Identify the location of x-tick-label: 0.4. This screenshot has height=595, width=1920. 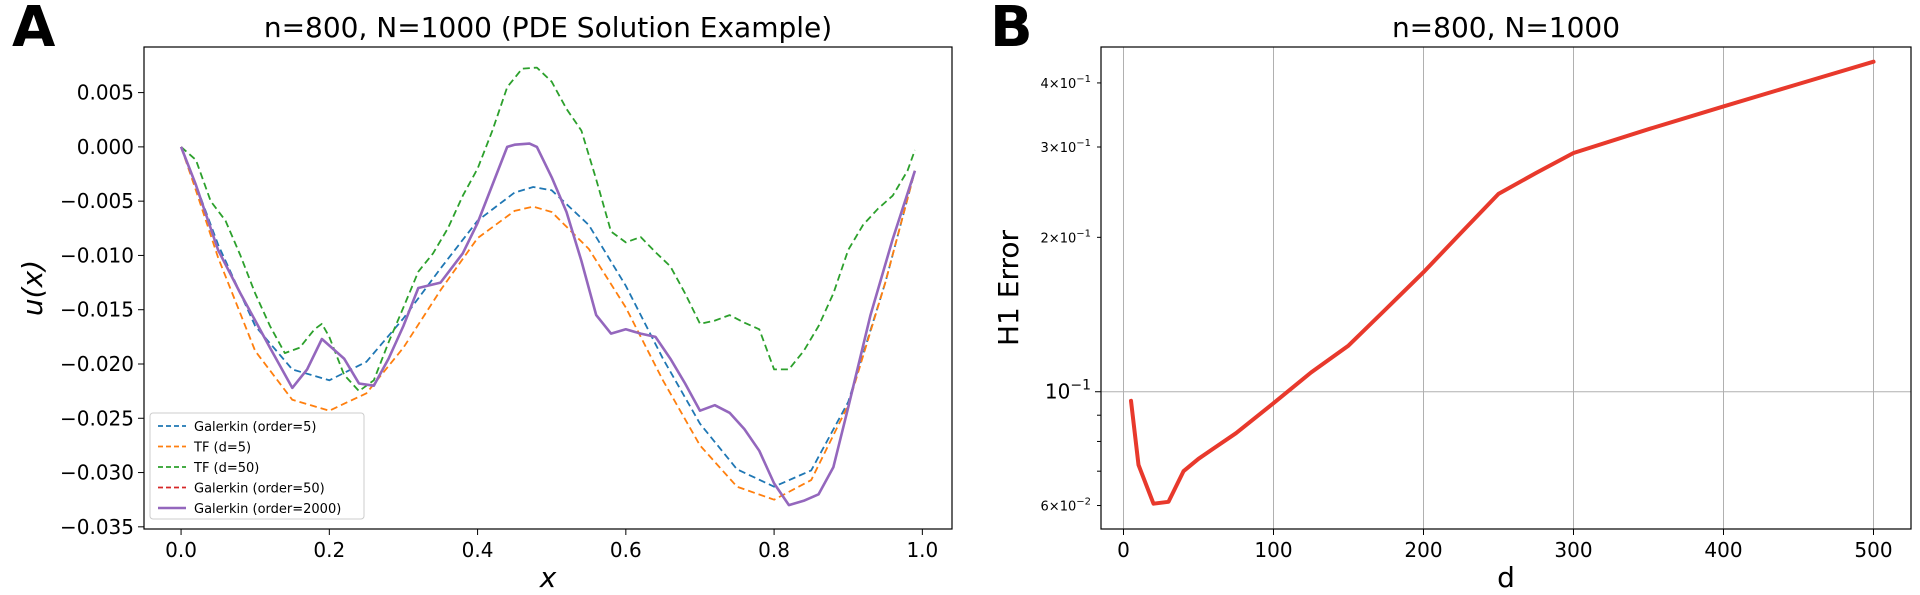
(478, 550).